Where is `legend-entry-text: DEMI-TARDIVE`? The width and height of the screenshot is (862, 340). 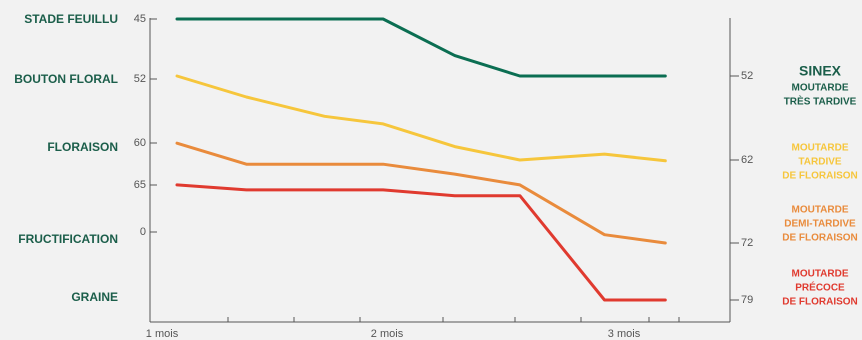
legend-entry-text: DEMI-TARDIVE is located at coordinates (820, 224).